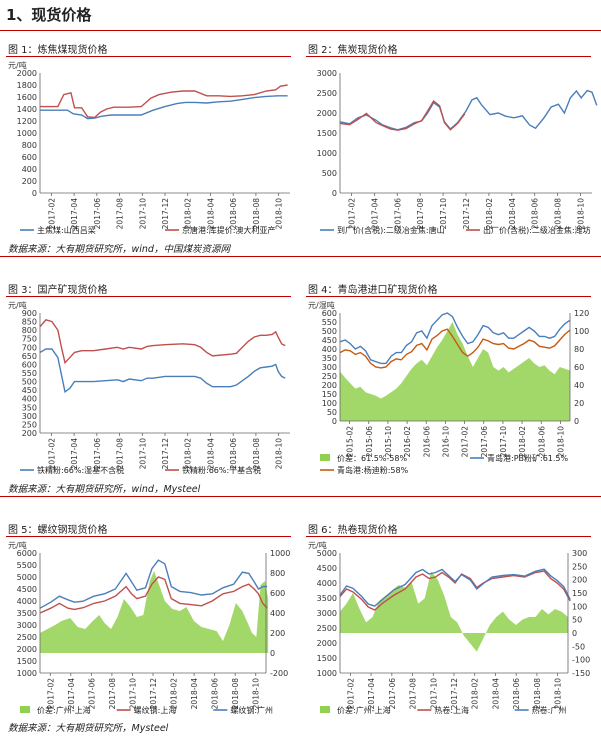 The width and height of the screenshot is (601, 736). Describe the element at coordinates (581, 673) in the screenshot. I see `y2-tick-label: -150` at that location.